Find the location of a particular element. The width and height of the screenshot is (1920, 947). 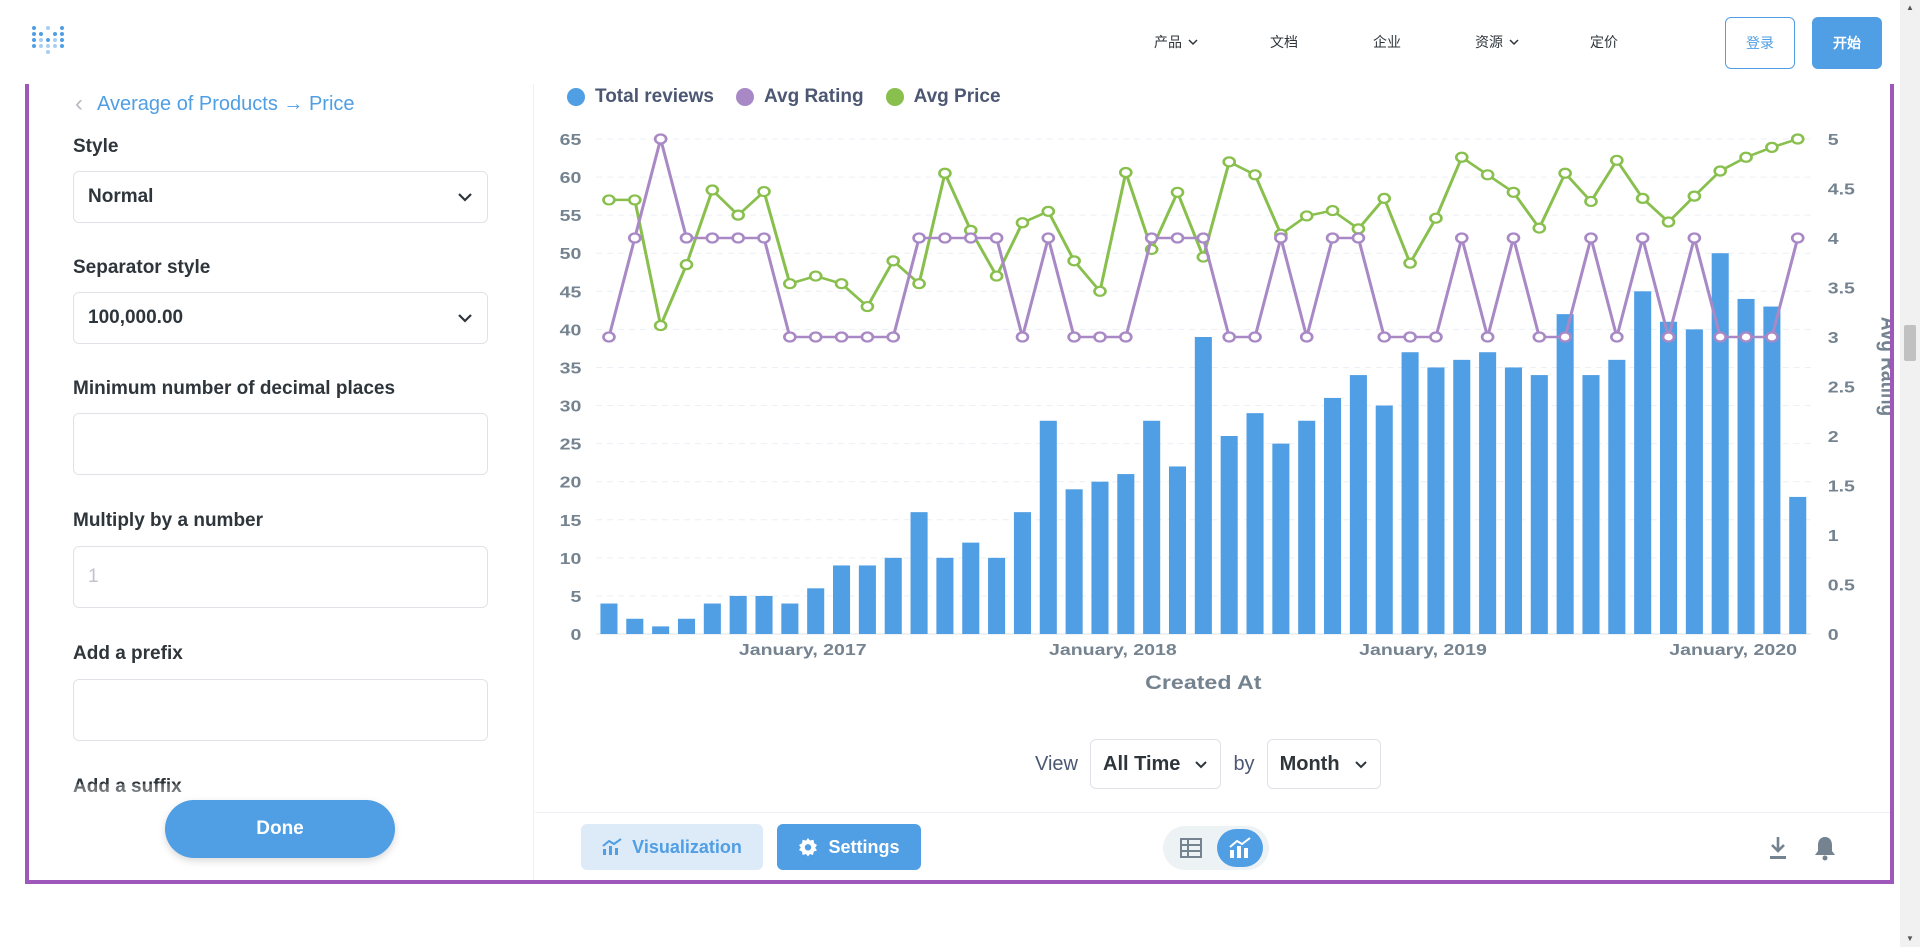

settings-button: Settings is located at coordinates (849, 847).